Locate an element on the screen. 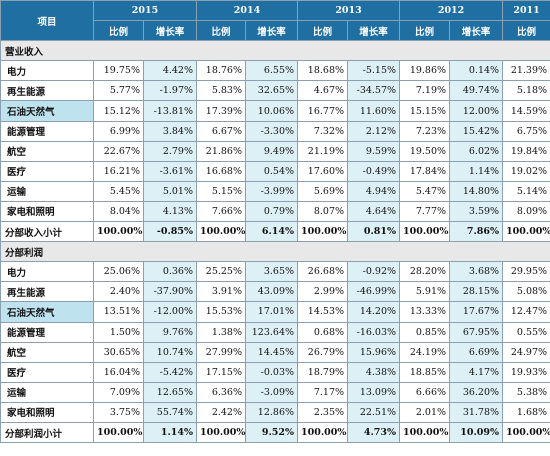 The height and width of the screenshot is (456, 550). ratio-cell: 21.19% is located at coordinates (323, 151).